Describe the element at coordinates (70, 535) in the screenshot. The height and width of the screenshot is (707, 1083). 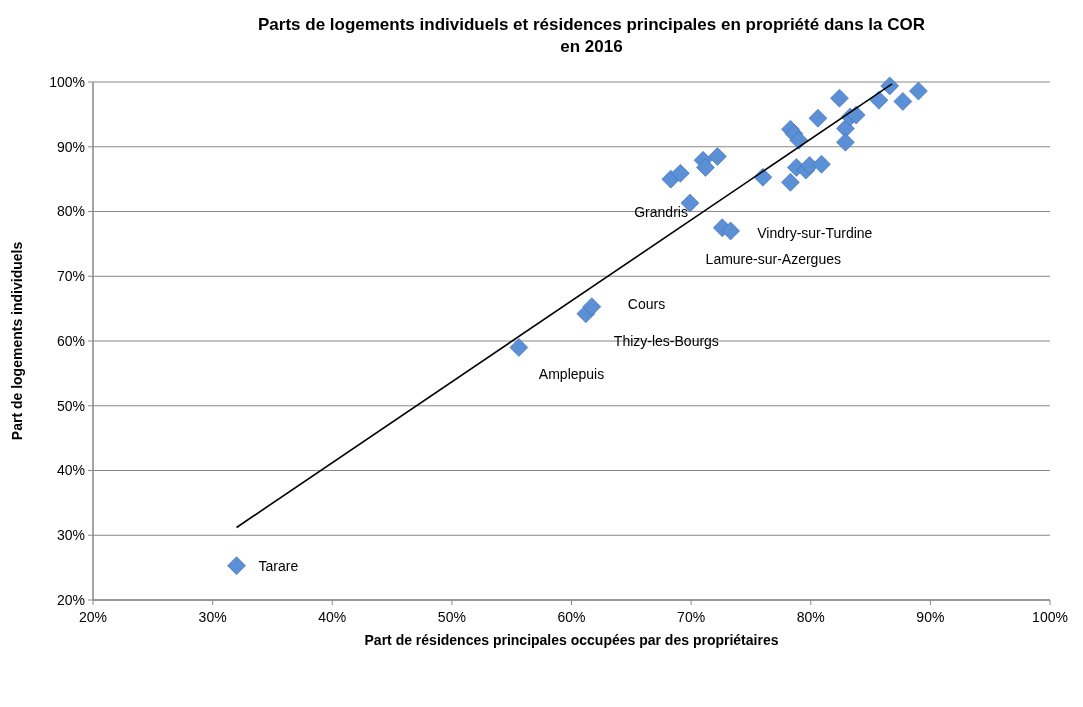
I see `y-tick-label: 30%` at that location.